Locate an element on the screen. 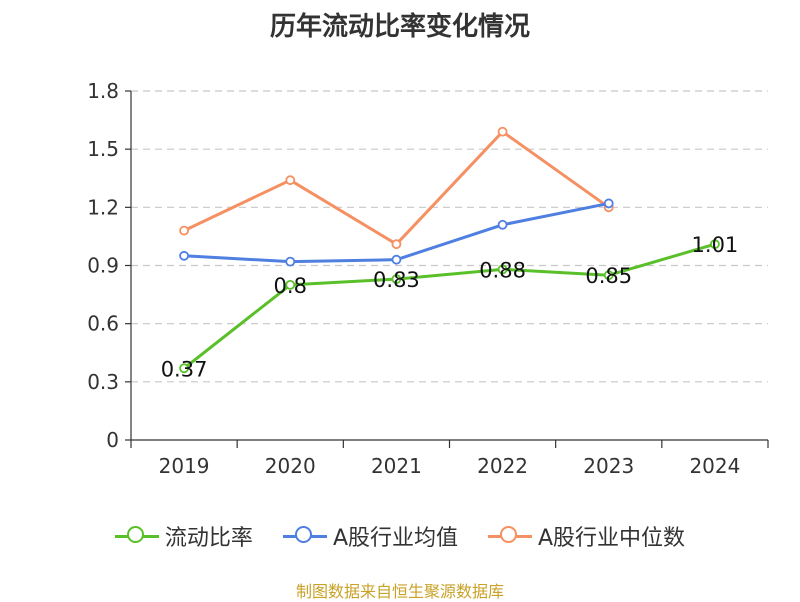 The image size is (800, 602). source-note: 制图数据来自恒生聚源数据库 is located at coordinates (399, 591).